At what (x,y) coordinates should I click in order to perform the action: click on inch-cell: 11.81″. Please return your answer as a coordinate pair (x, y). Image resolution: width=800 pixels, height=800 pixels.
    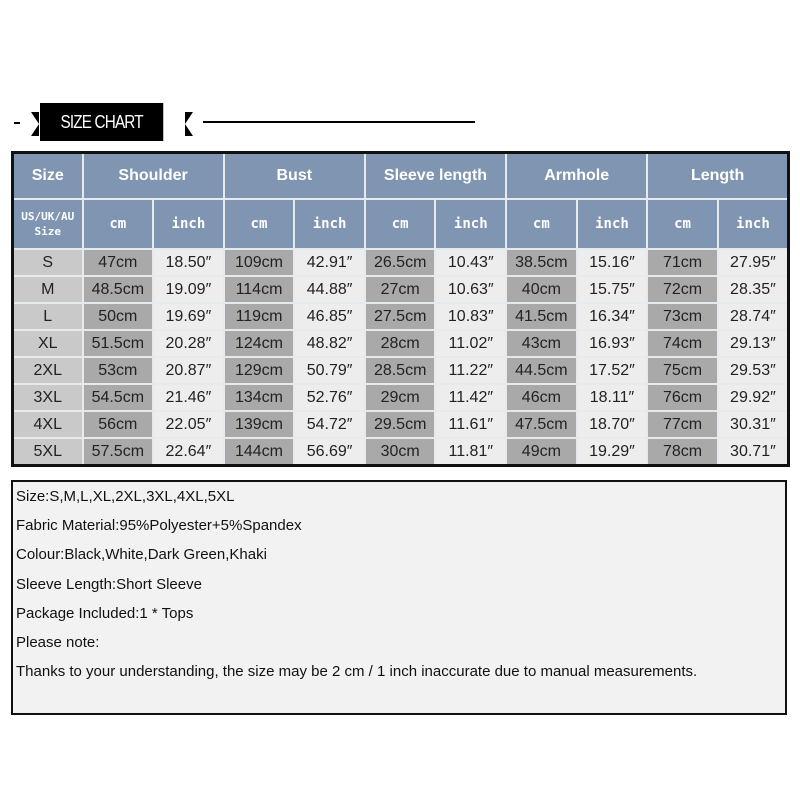
    Looking at the image, I should click on (471, 452).